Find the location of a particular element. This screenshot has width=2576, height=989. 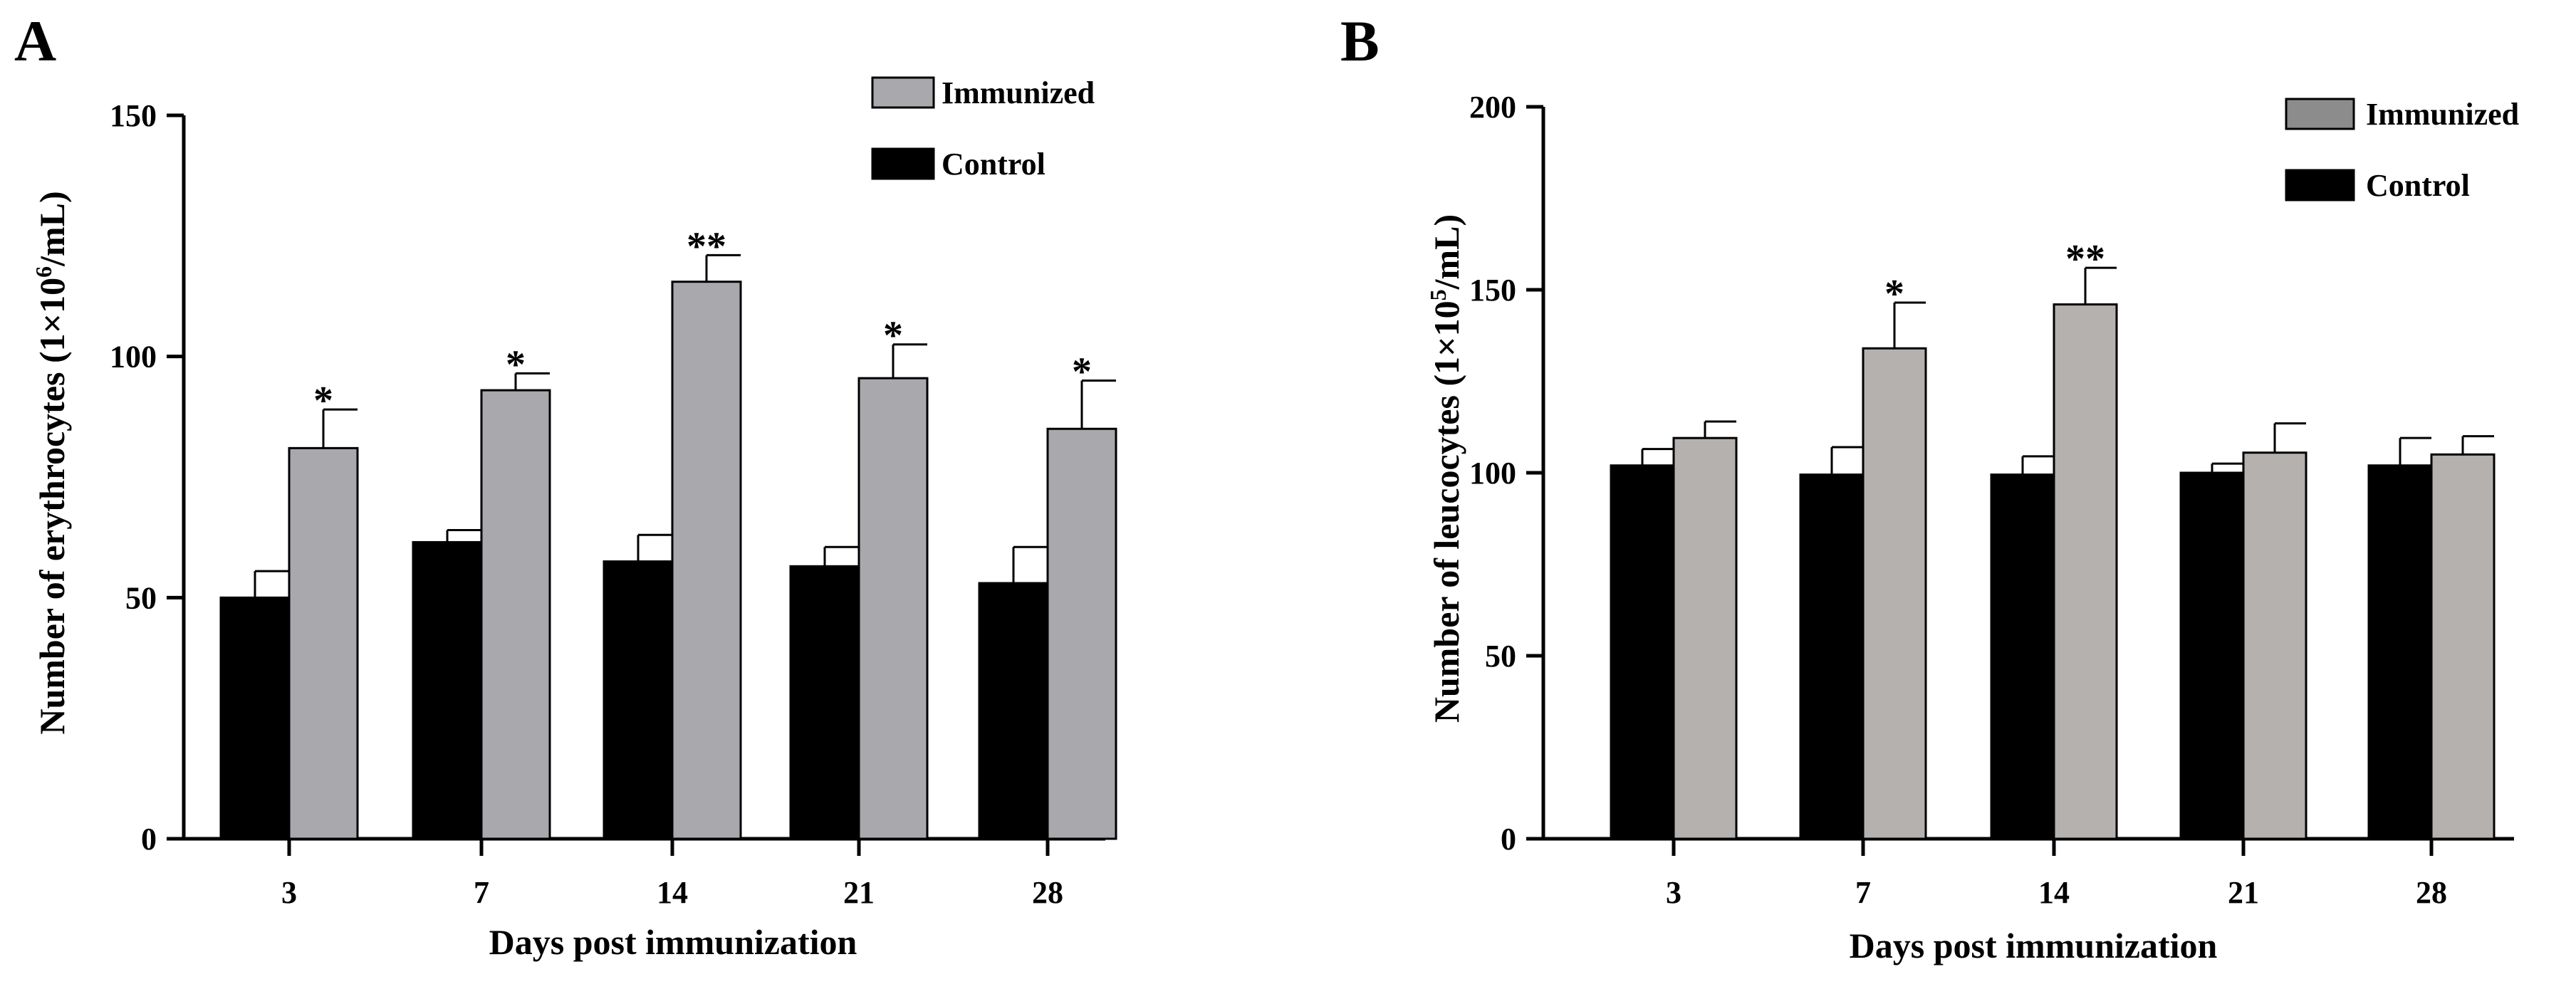

panel-letter: B is located at coordinates (1360, 41).